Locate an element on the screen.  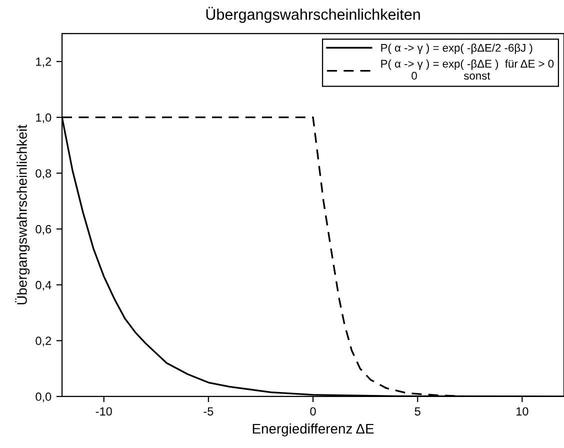
y-tick-label: 0,6 is located at coordinates (44, 230).